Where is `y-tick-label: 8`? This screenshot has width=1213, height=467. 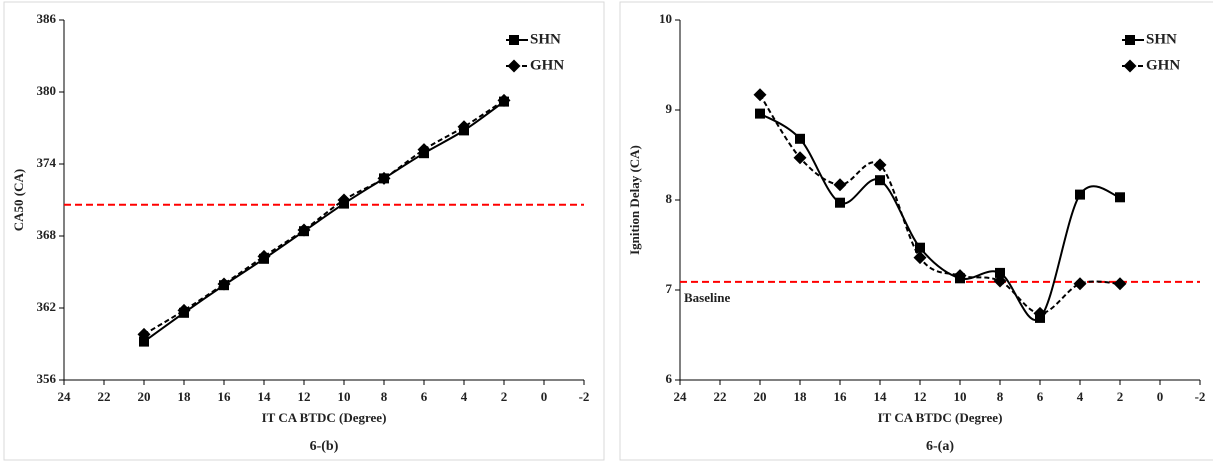
y-tick-label: 8 is located at coordinates (669, 198).